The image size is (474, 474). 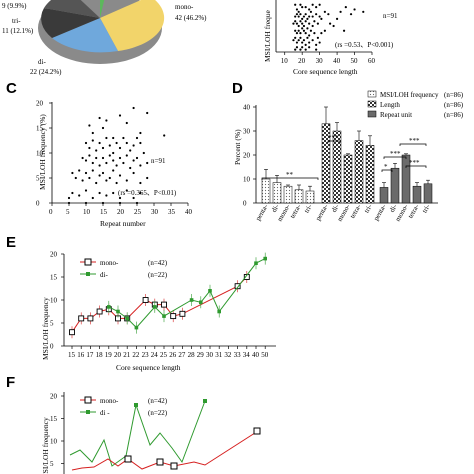 I want to click on panel-e-xtick-label: 21, so click(x=127, y=355).